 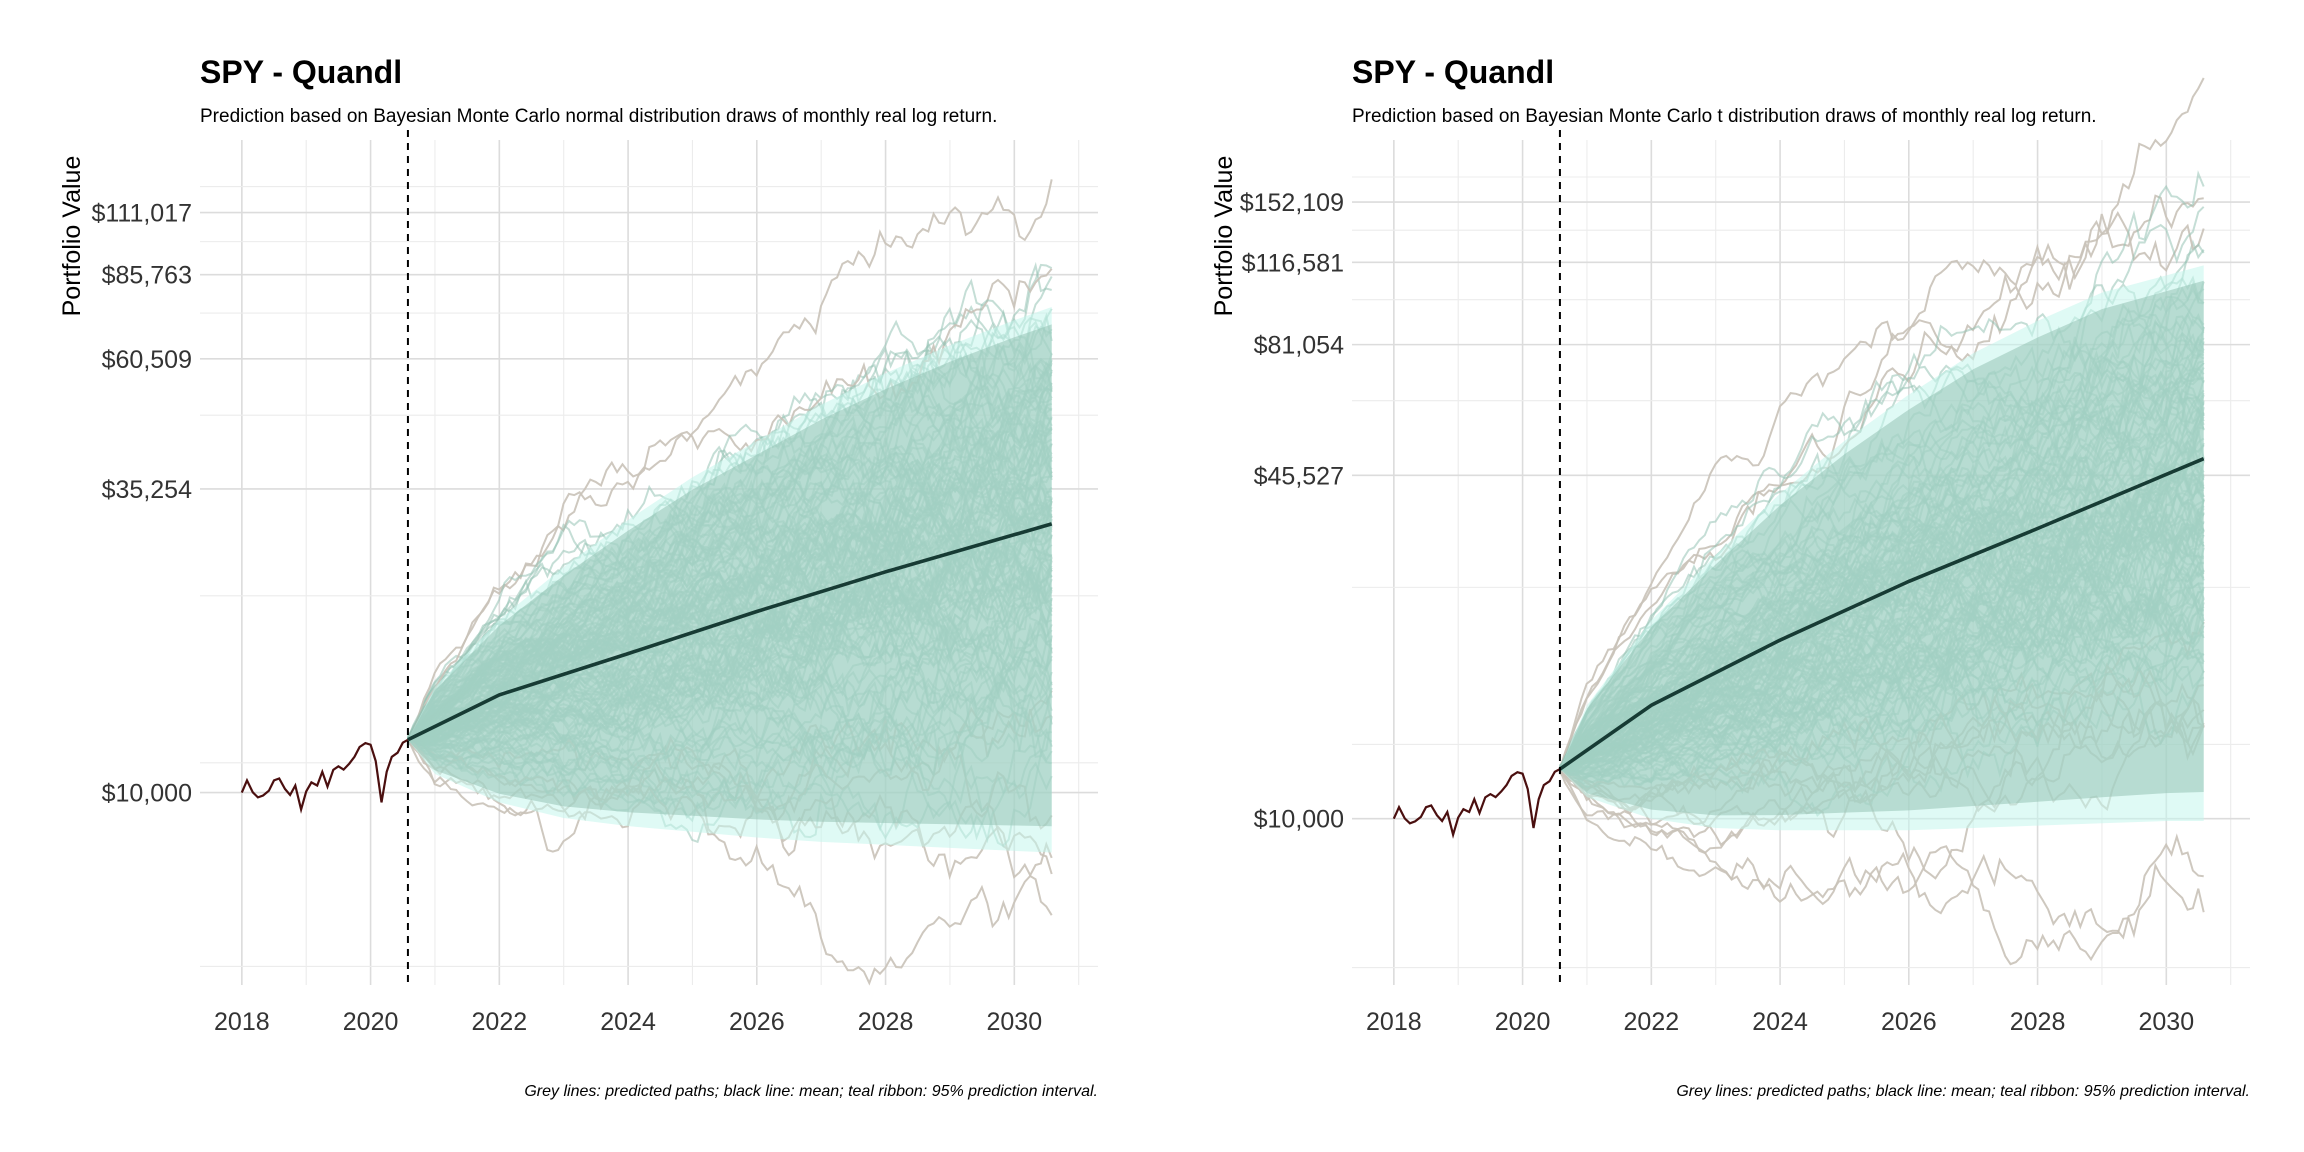 I want to click on y-tick-label: $85,763, so click(x=147, y=276).